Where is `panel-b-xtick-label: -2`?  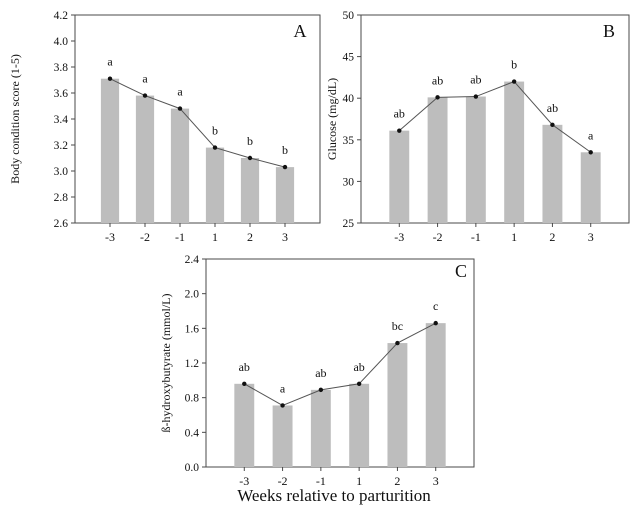 panel-b-xtick-label: -2 is located at coordinates (438, 237).